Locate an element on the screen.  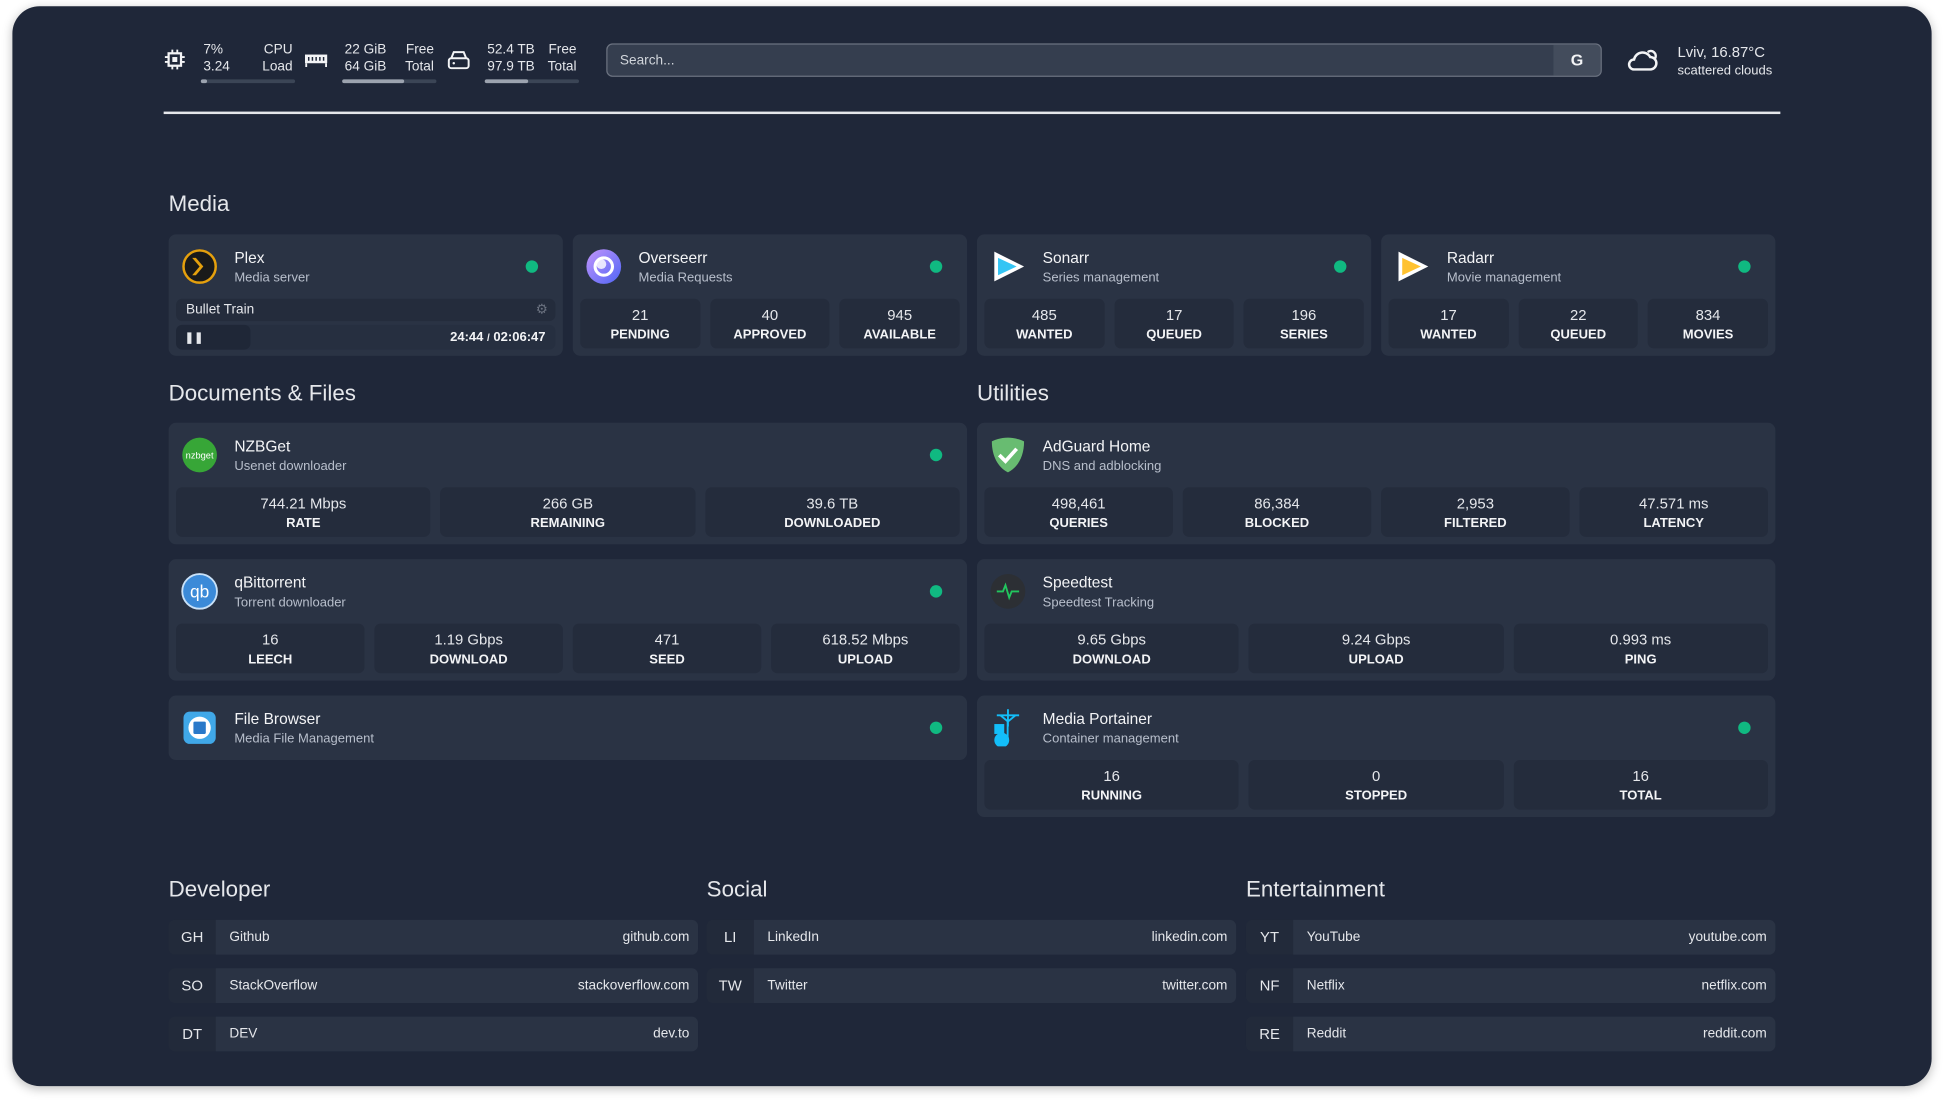
service-name: Radarr is located at coordinates (1470, 258).